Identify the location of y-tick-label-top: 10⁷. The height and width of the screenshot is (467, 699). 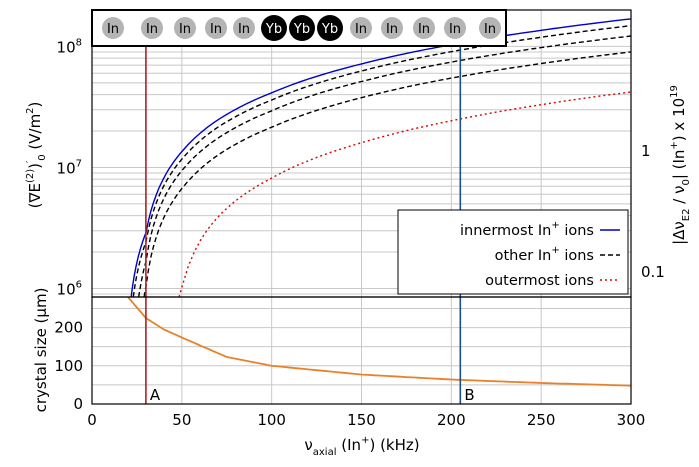
(69, 167).